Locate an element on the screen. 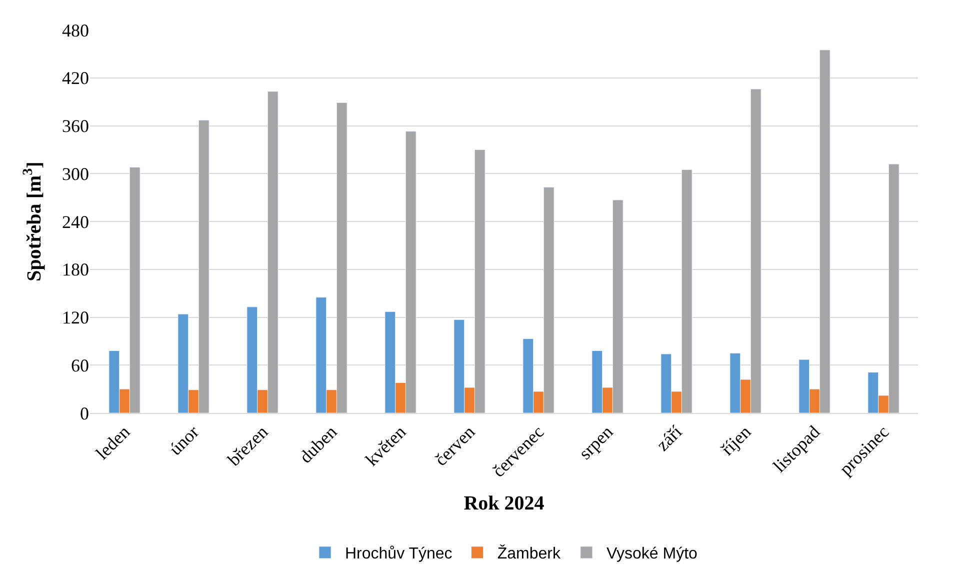 The image size is (958, 582). y-tick-label: 180 is located at coordinates (75, 270).